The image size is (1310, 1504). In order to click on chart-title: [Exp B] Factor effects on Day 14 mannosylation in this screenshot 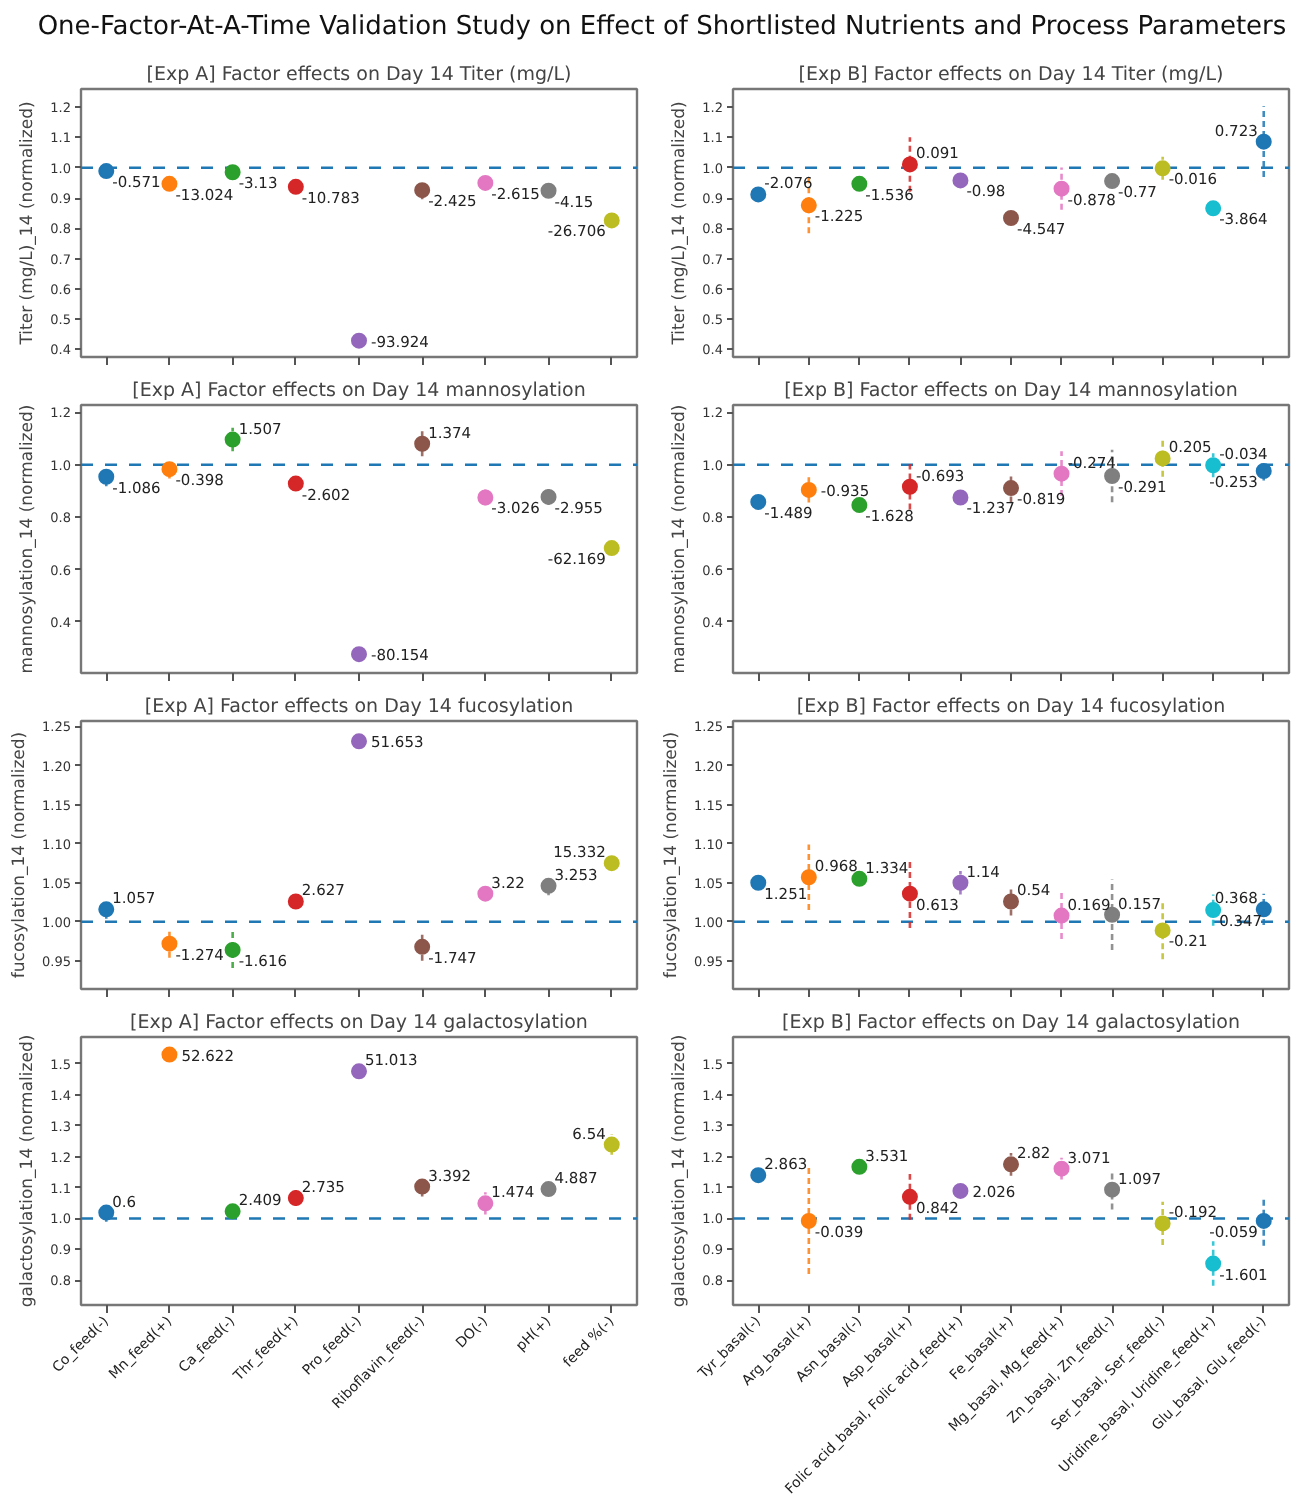, I will do `click(1011, 391)`.